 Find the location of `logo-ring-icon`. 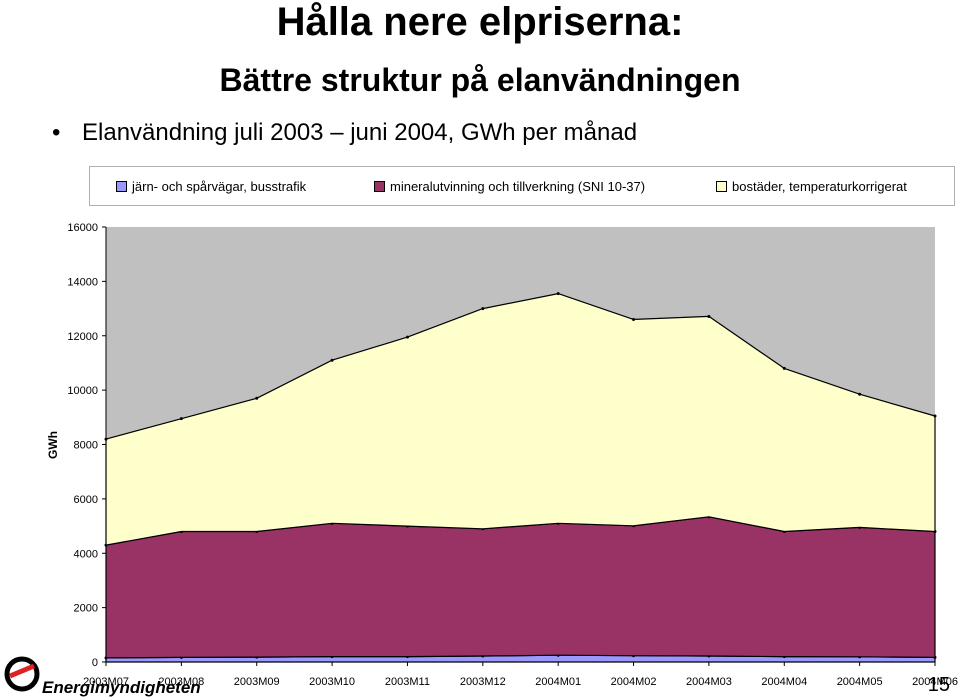

logo-ring-icon is located at coordinates (22, 674).